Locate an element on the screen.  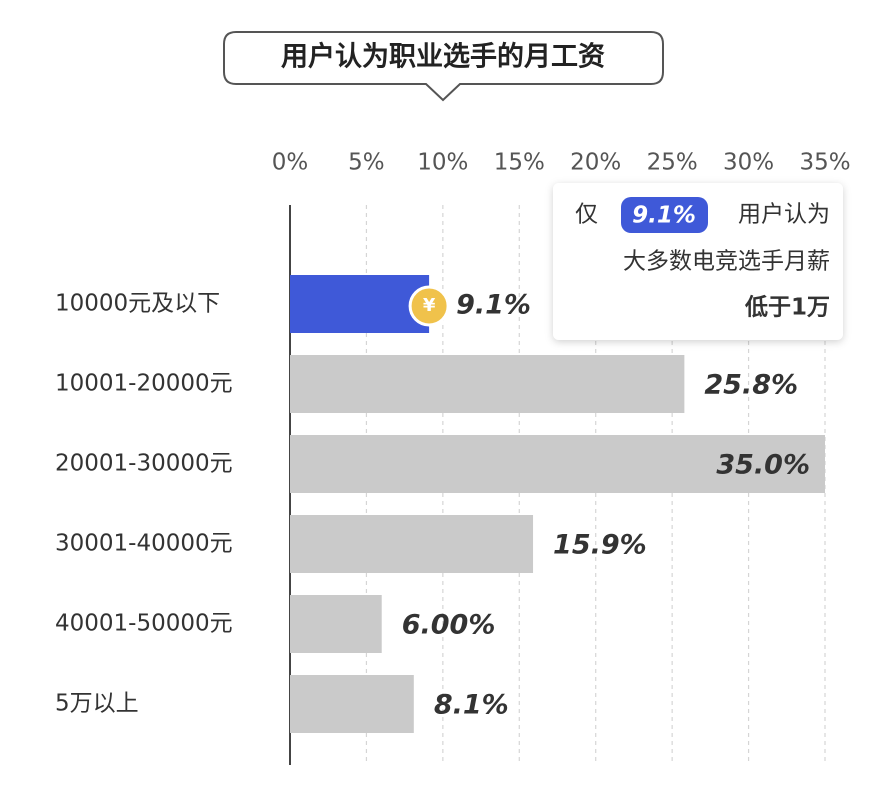
x-tick-label: 20% is located at coordinates (595, 163).